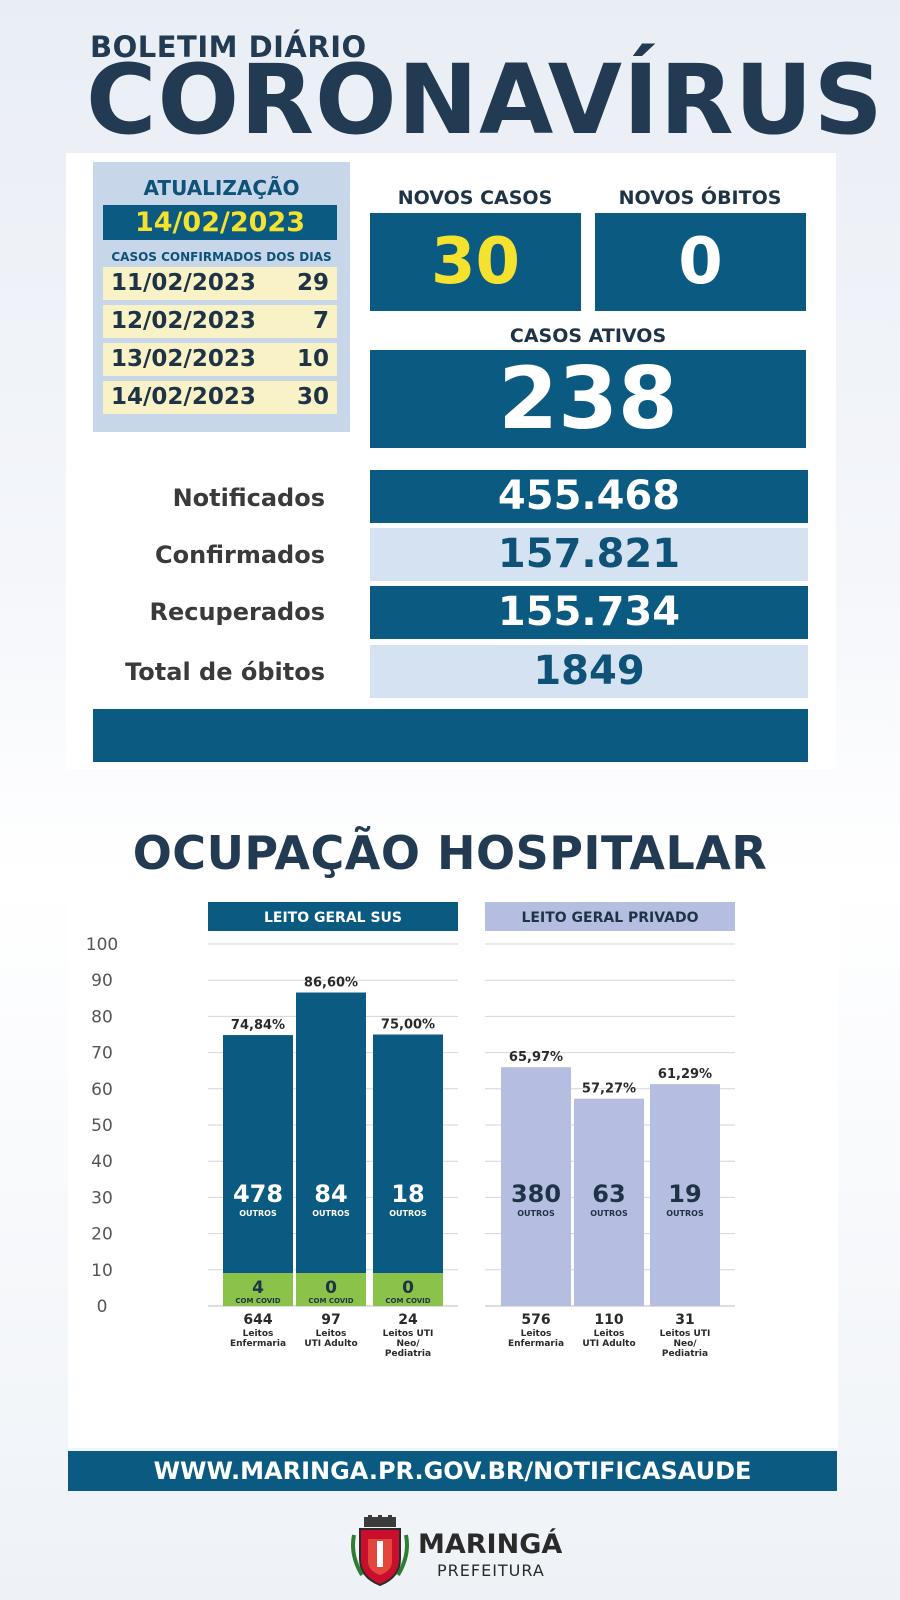 This screenshot has height=1600, width=900. Describe the element at coordinates (102, 1126) in the screenshot. I see `y-tick-label: 50` at that location.